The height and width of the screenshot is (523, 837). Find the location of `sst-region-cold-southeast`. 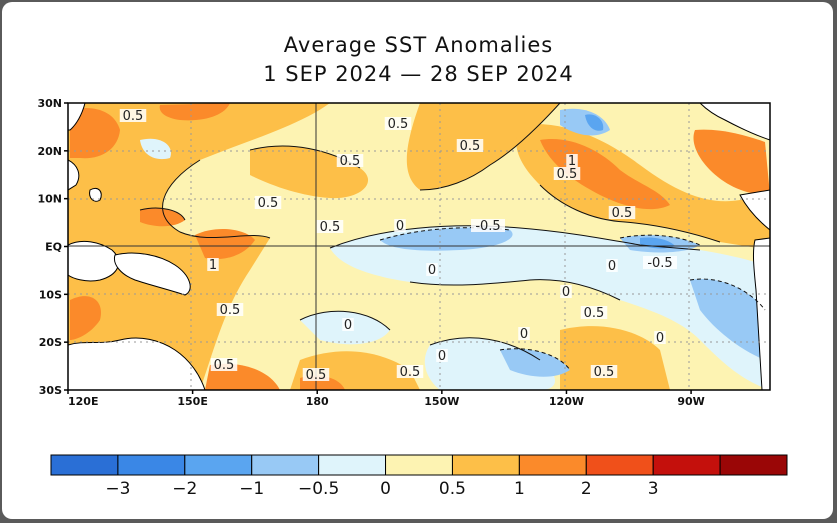

sst-region-cold-southeast is located at coordinates (727, 319).